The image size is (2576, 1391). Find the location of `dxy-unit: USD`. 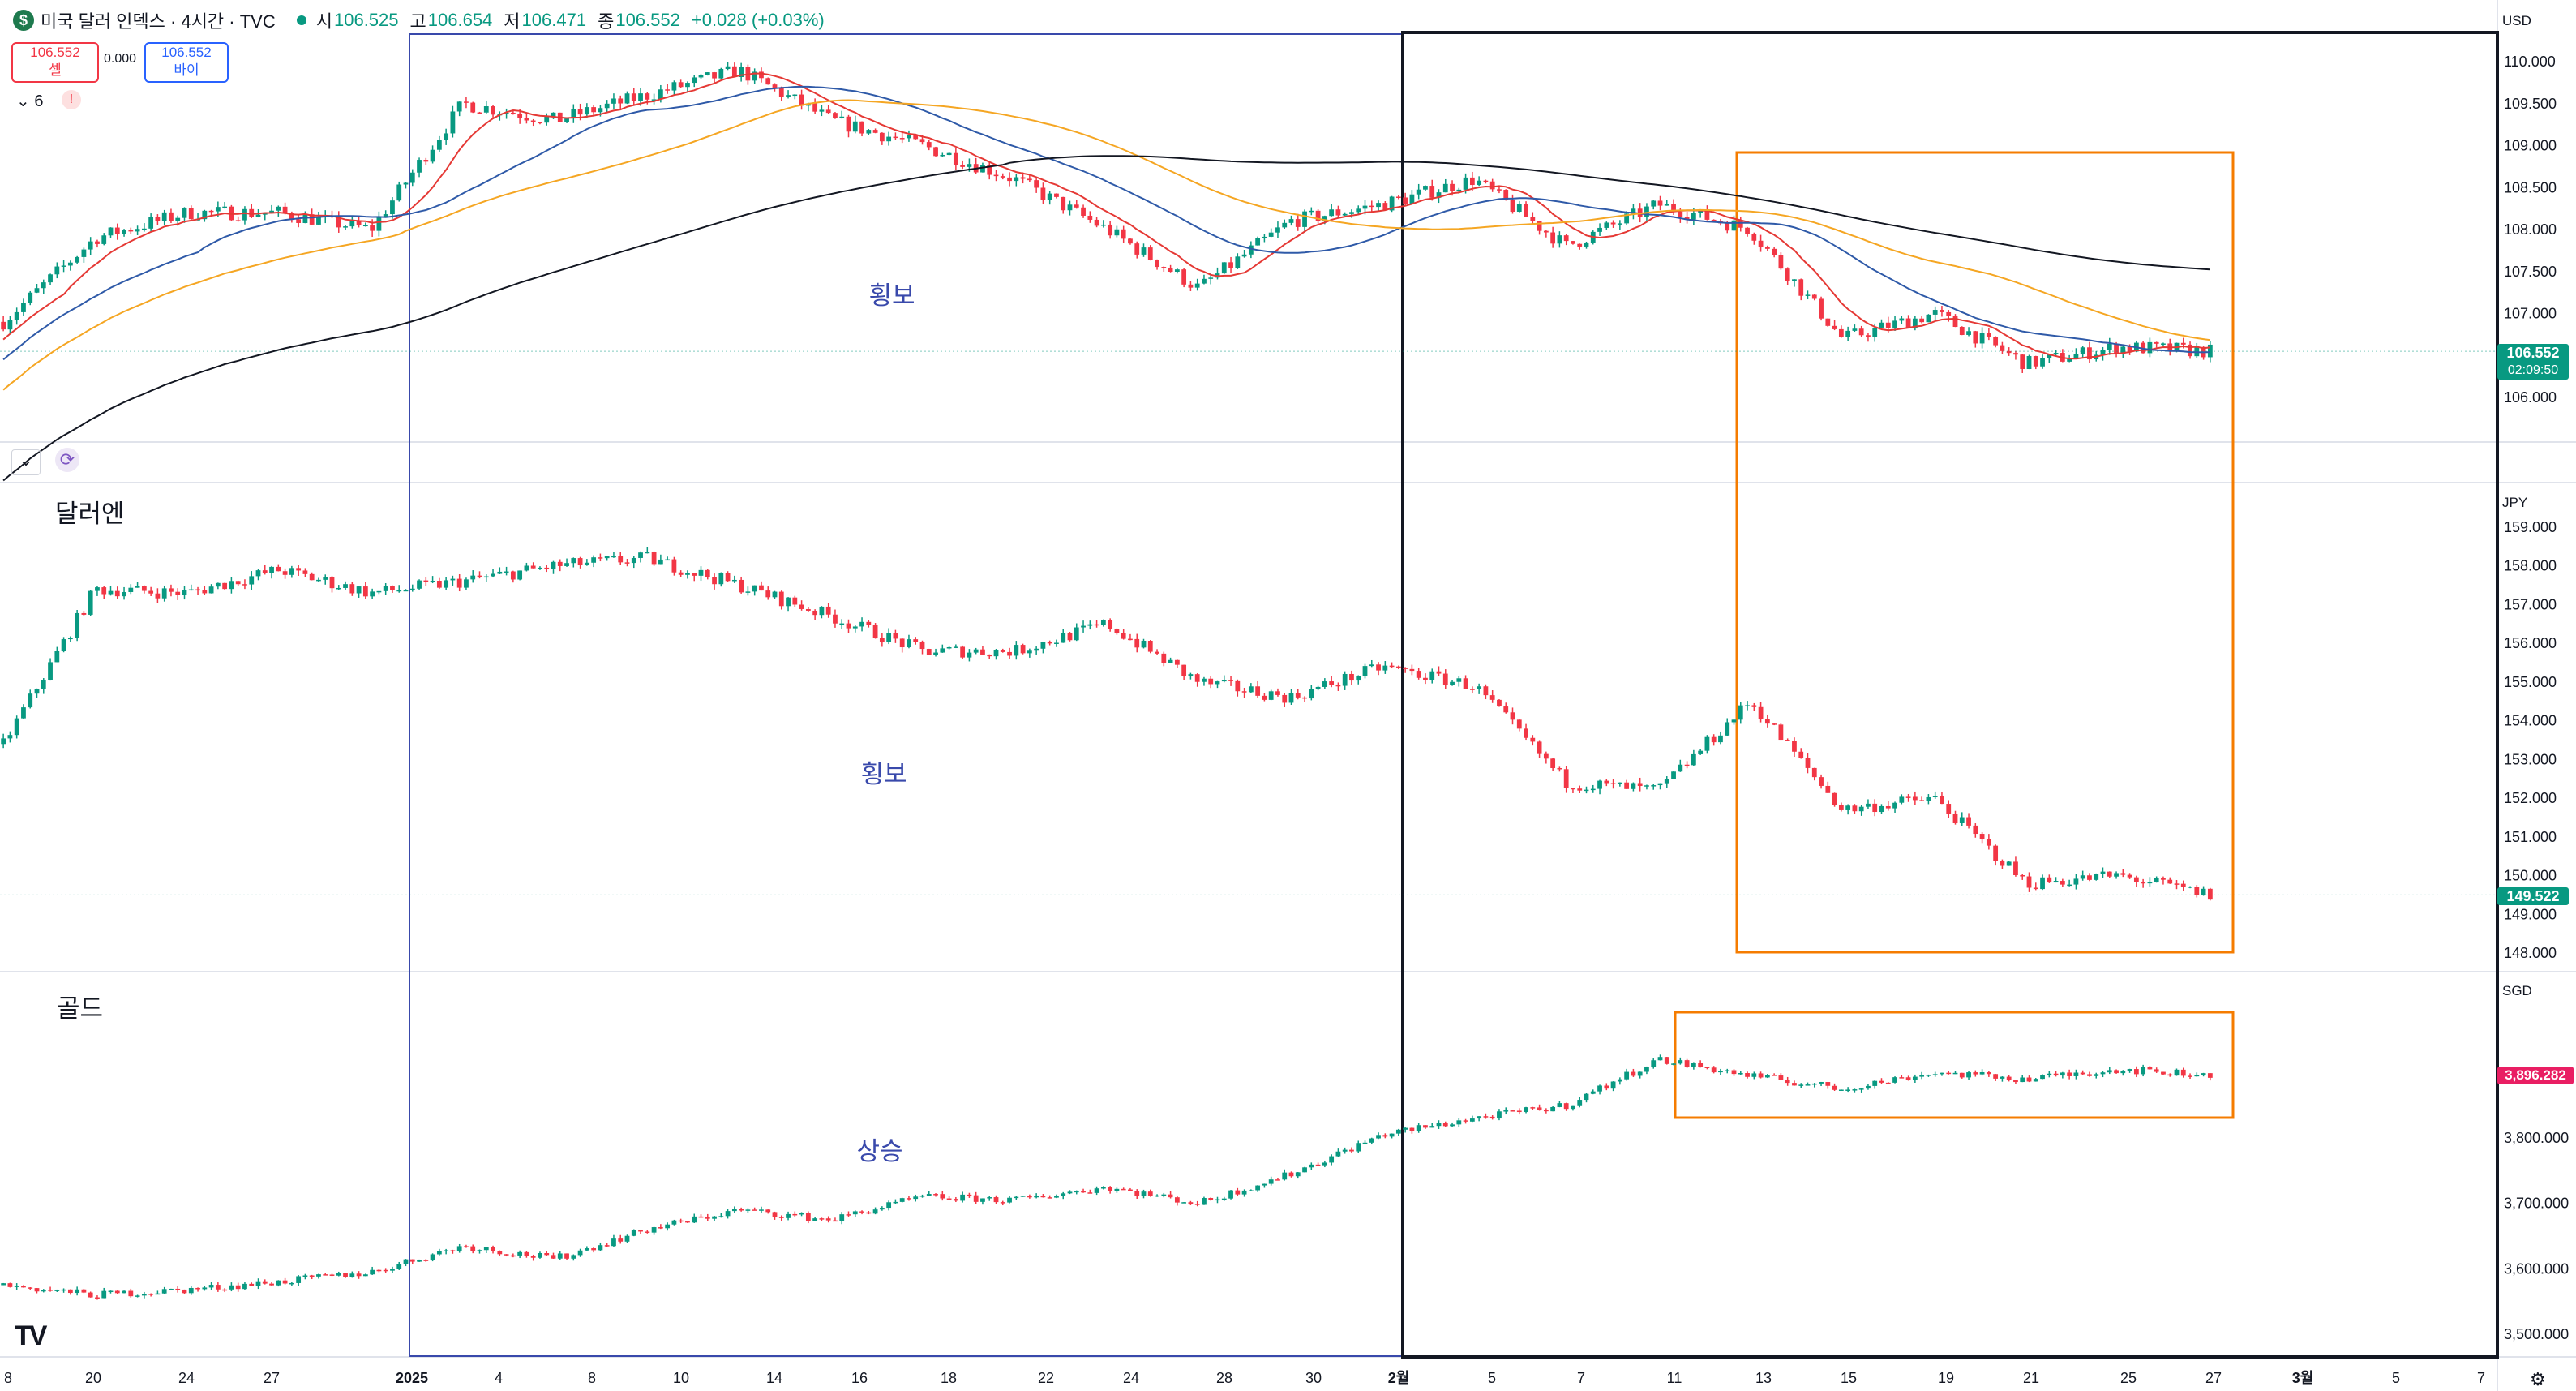

dxy-unit: USD is located at coordinates (2516, 20).